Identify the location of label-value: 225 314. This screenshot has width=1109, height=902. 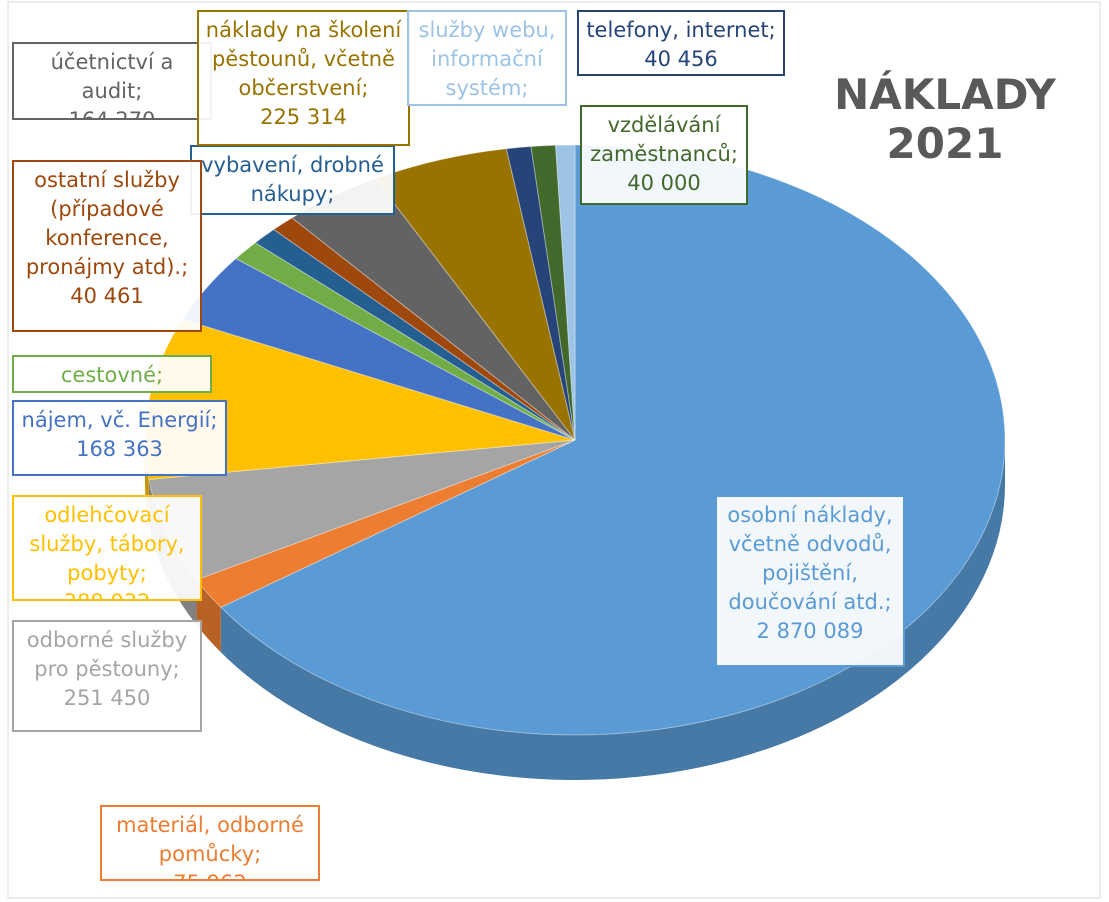
(303, 117).